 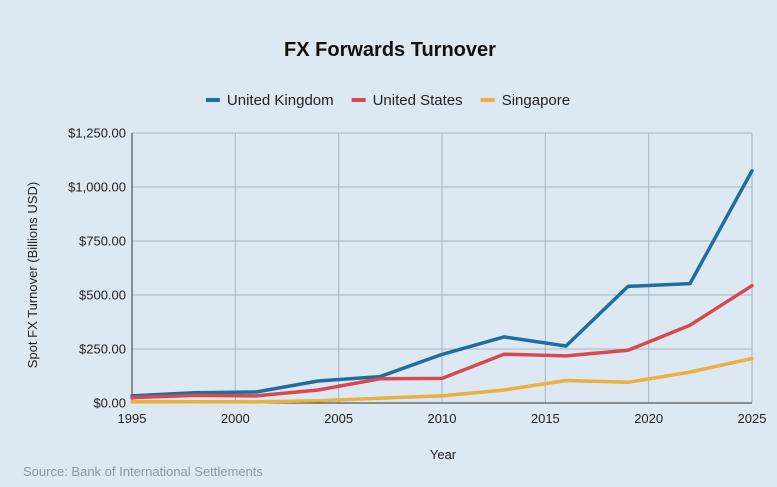 What do you see at coordinates (648, 418) in the screenshot?
I see `x-tick-label: 2020` at bounding box center [648, 418].